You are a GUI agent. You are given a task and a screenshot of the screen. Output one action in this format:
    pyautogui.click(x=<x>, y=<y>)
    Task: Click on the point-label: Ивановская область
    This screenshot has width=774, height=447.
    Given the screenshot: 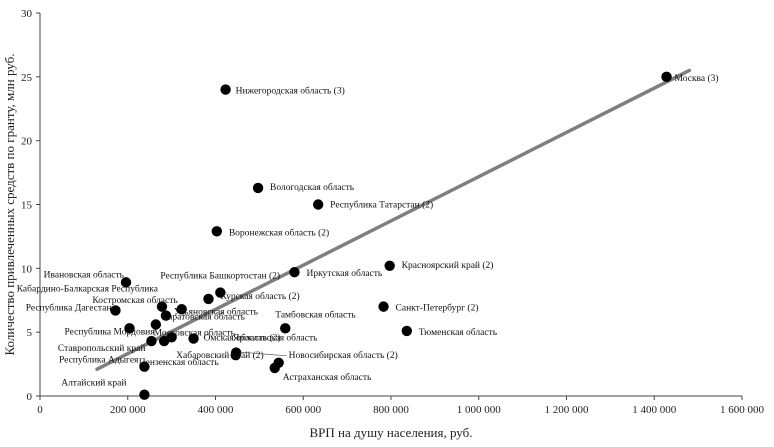 What is the action you would take?
    pyautogui.click(x=84, y=274)
    